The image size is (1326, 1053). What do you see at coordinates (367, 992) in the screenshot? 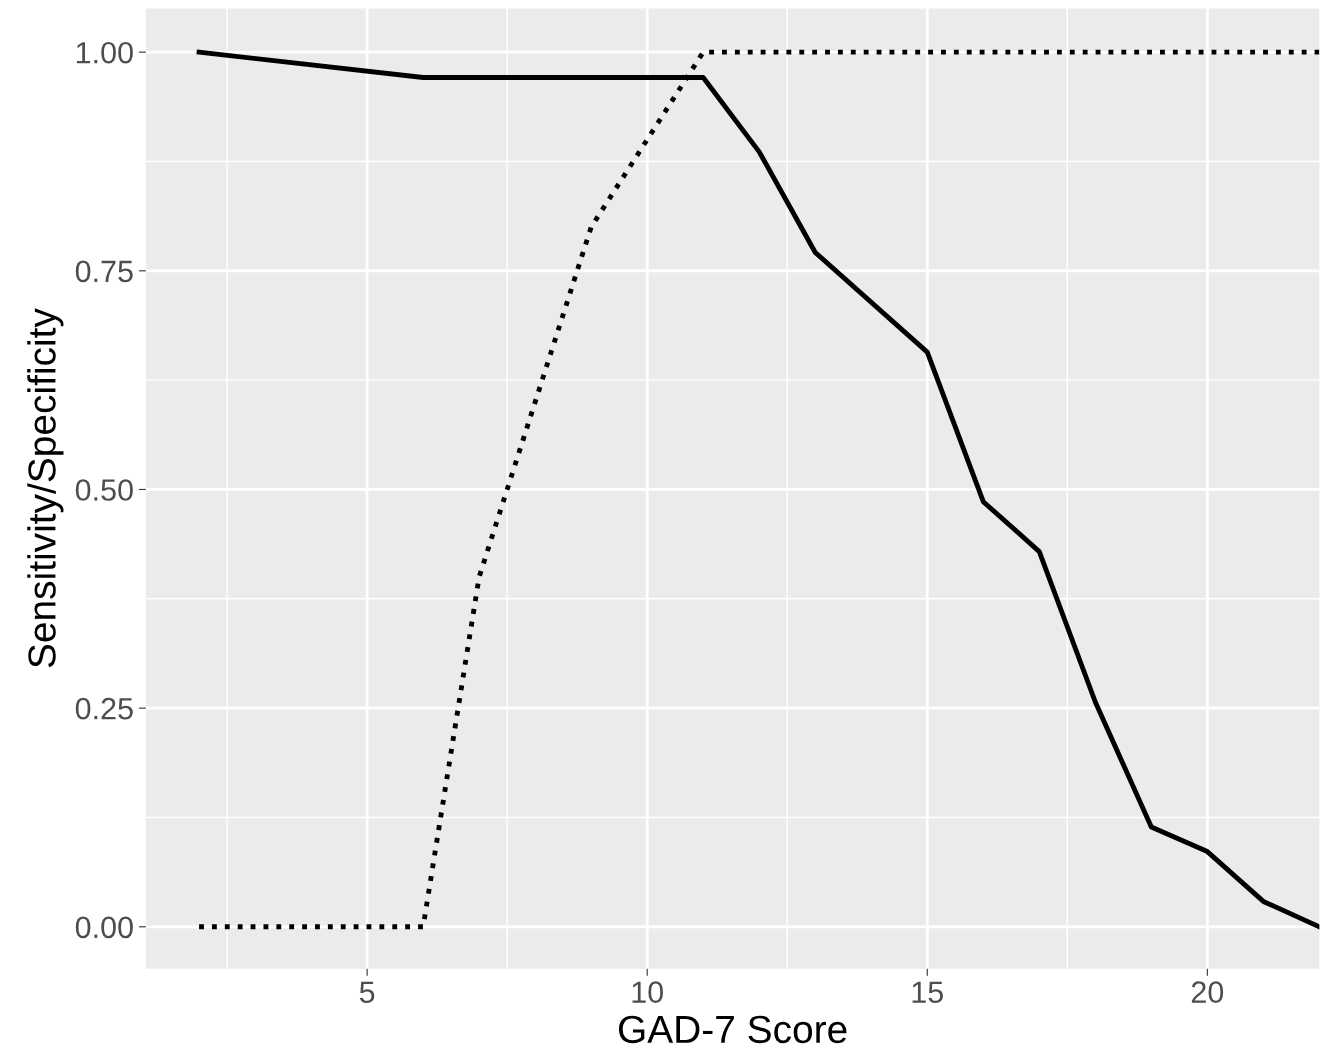
I see `x-tick-label: 5` at bounding box center [367, 992].